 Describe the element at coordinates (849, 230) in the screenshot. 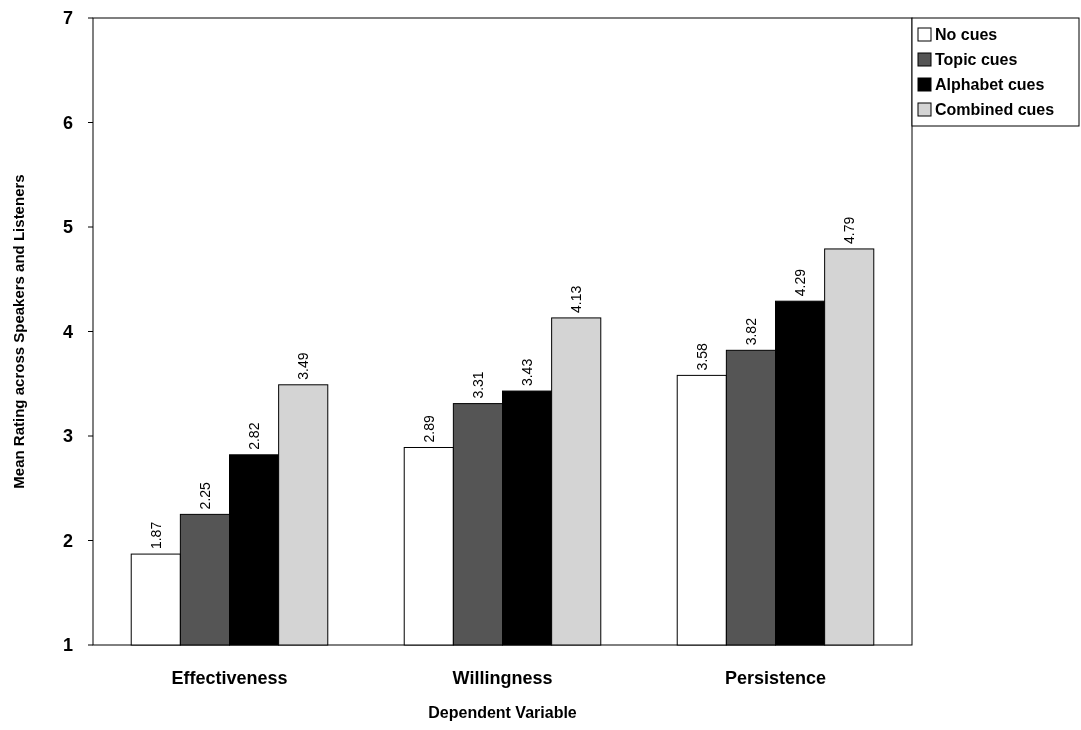

I see `data-label: 4.79` at that location.